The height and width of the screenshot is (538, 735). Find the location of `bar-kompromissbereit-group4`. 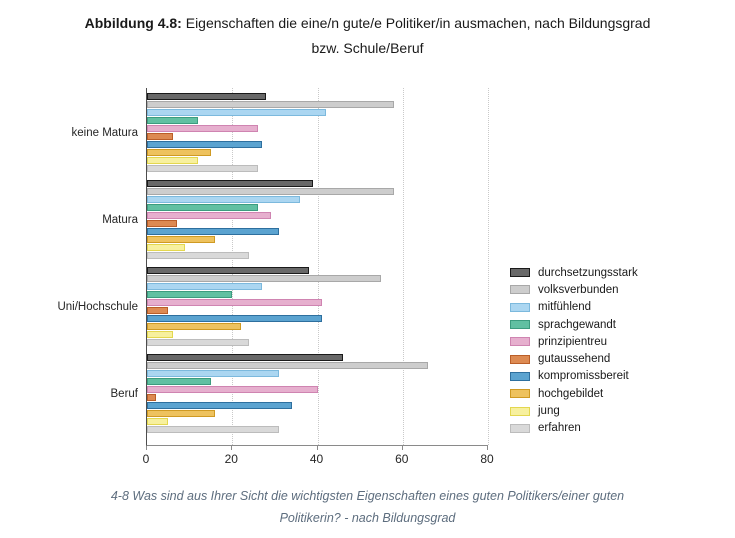

bar-kompromissbereit-group4 is located at coordinates (219, 405).